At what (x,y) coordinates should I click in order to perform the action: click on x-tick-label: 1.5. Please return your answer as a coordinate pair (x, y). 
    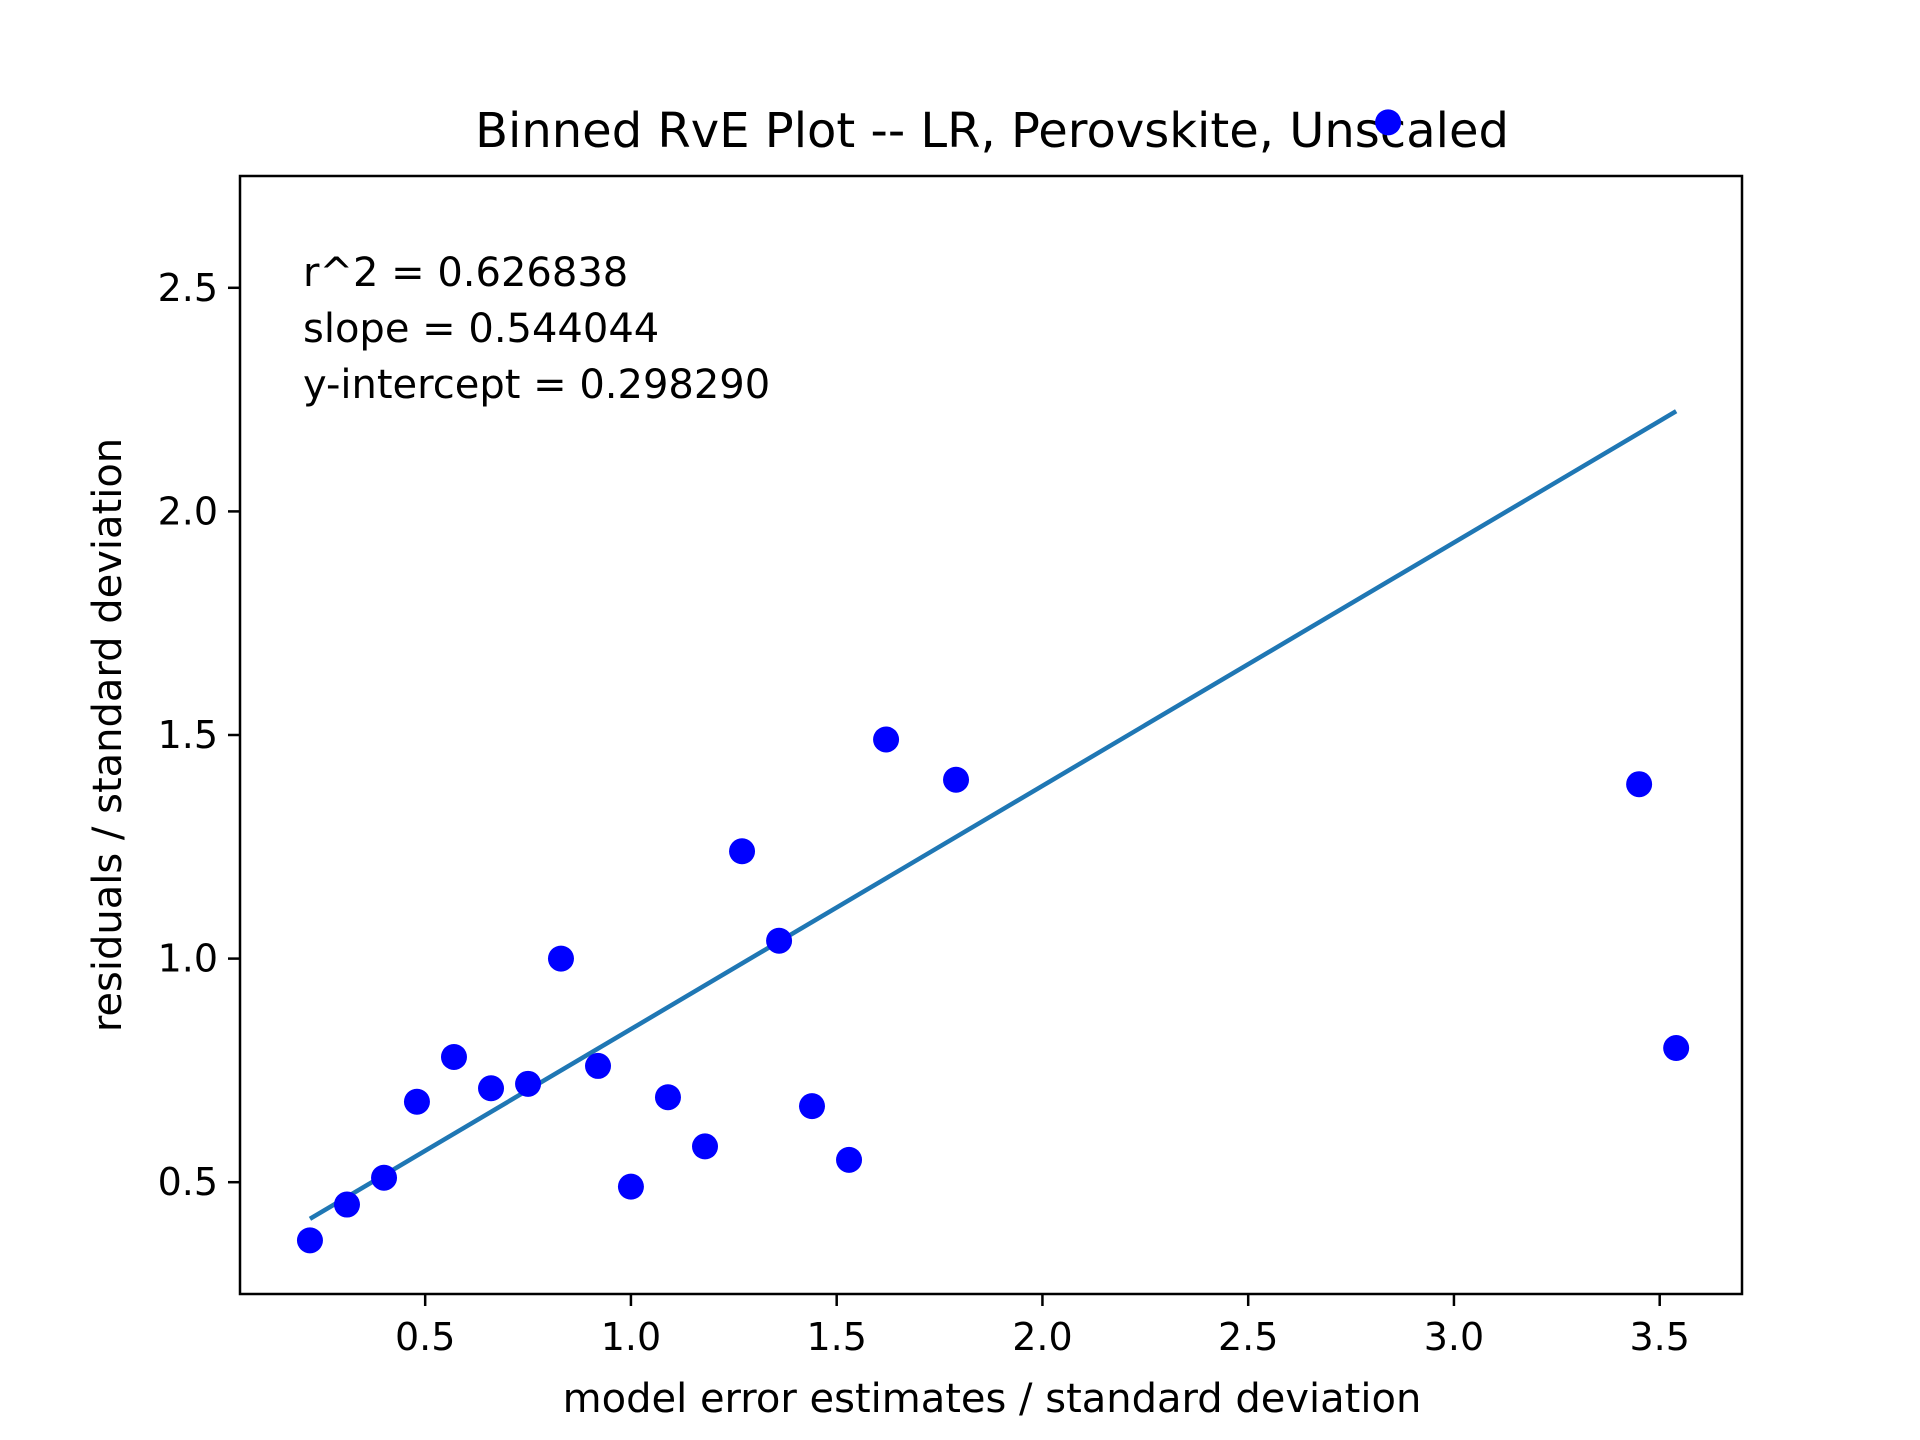
    Looking at the image, I should click on (836, 1337).